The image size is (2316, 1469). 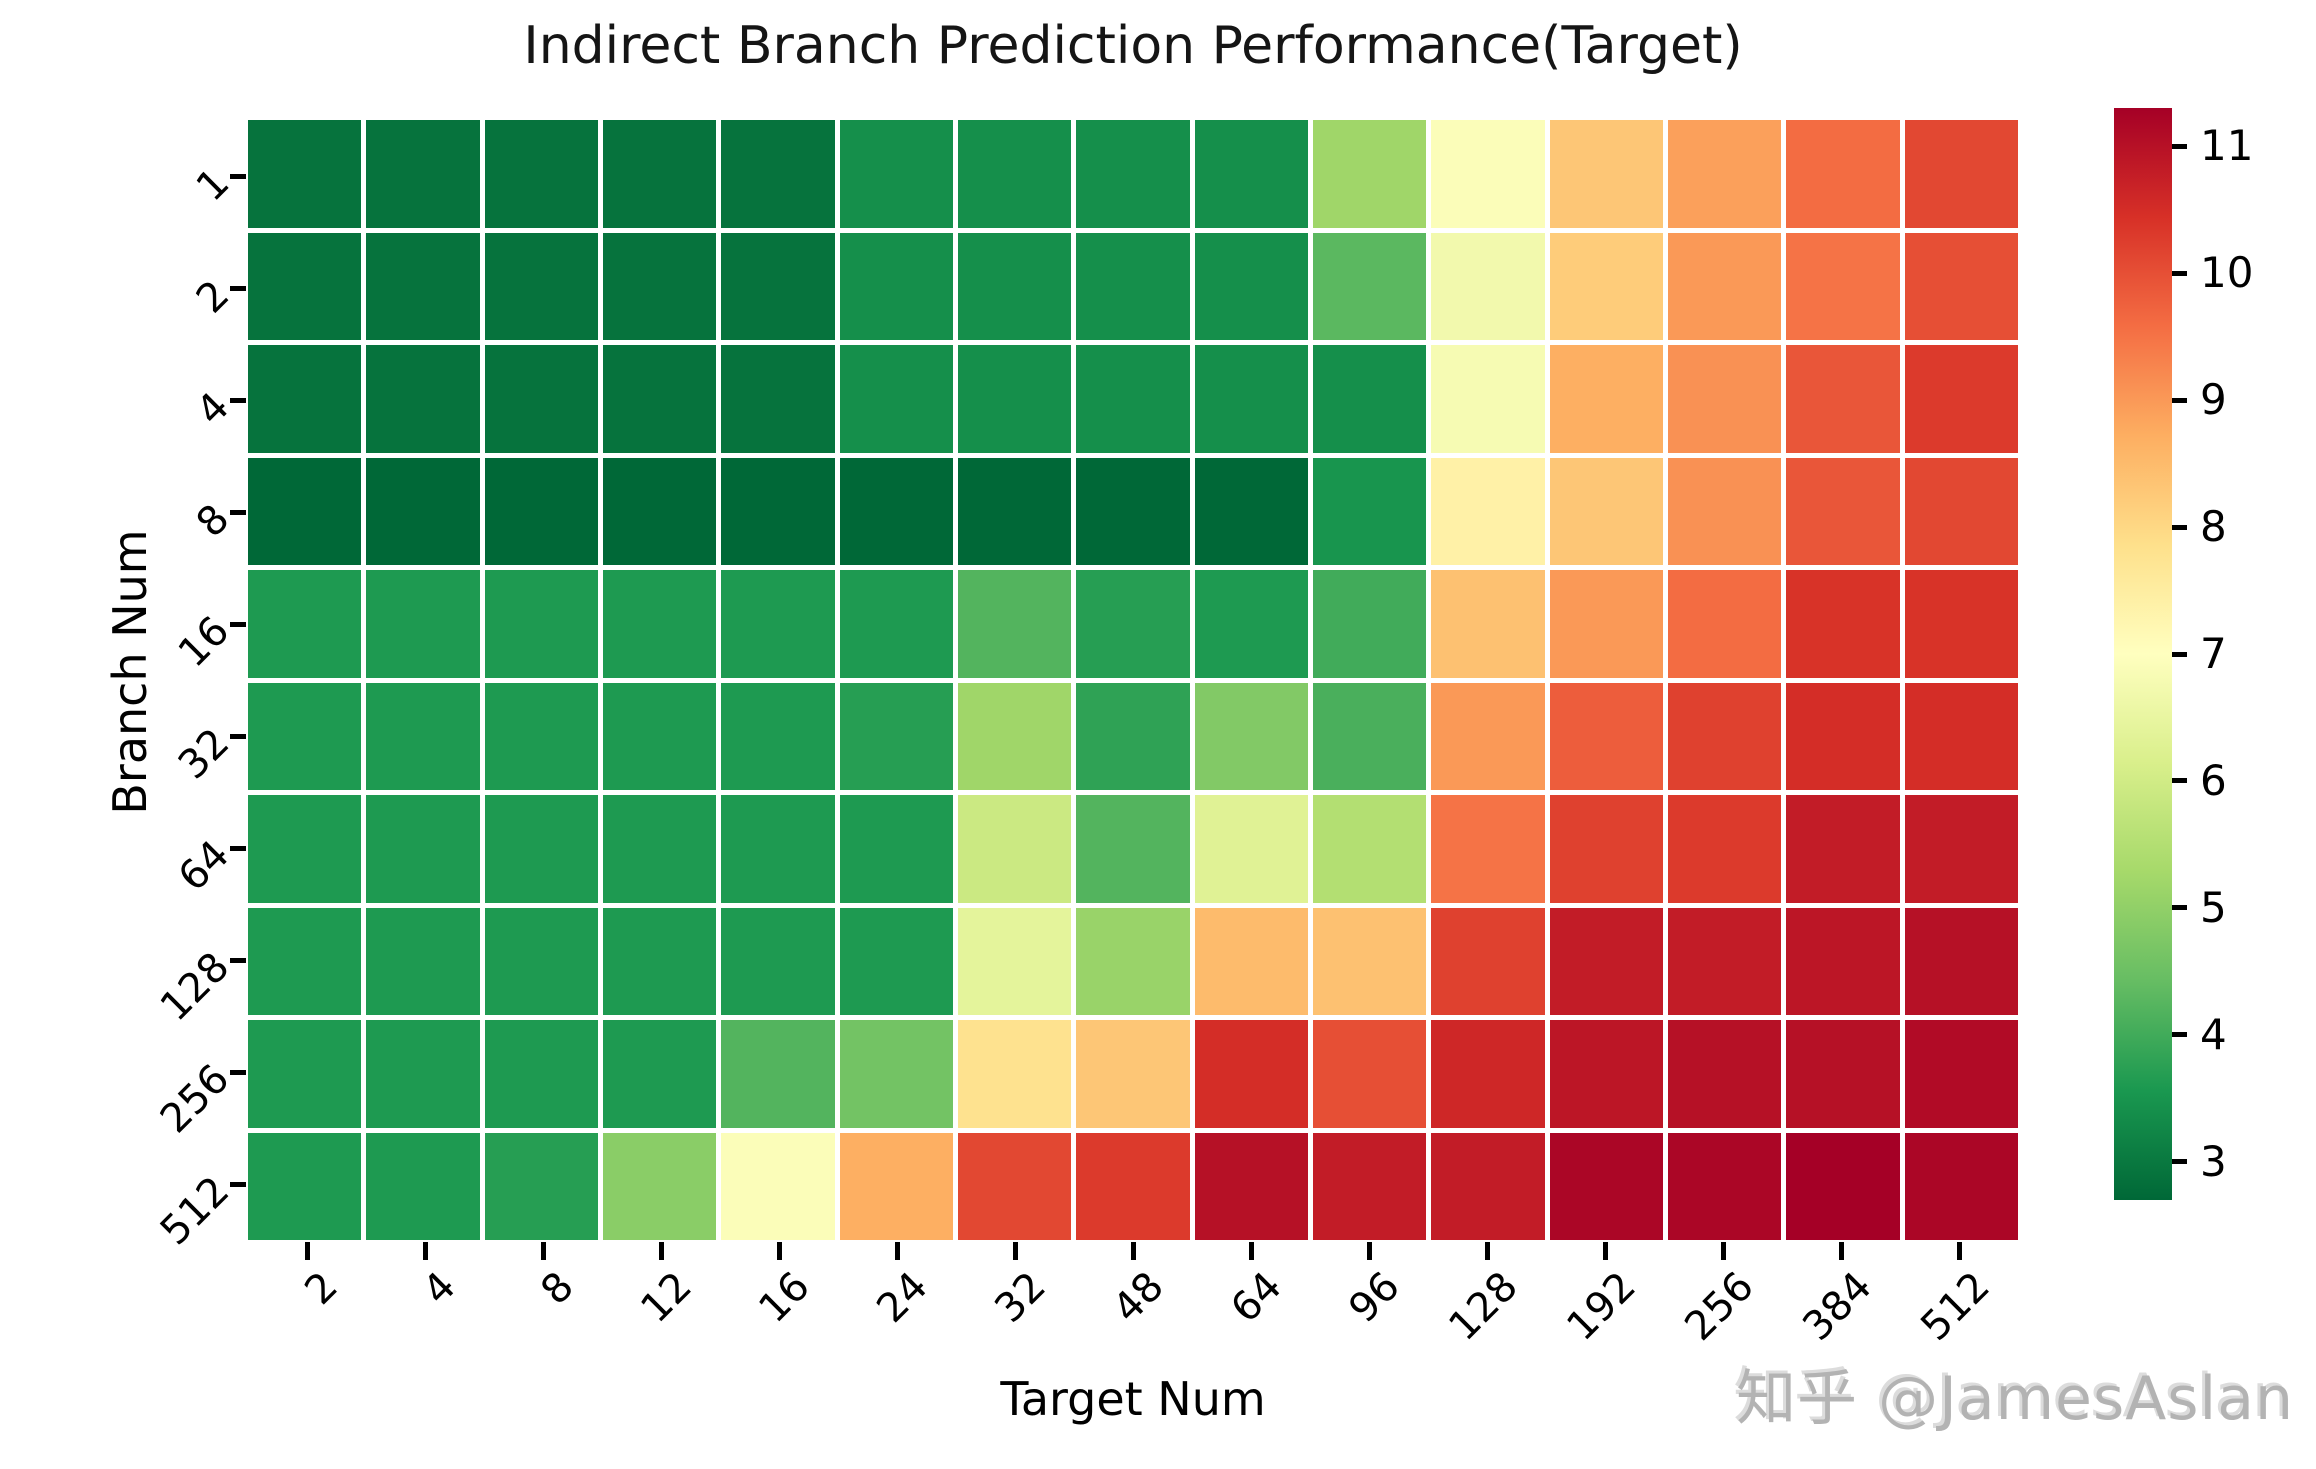 What do you see at coordinates (2213, 527) in the screenshot?
I see `colorbar-tick-label: 8` at bounding box center [2213, 527].